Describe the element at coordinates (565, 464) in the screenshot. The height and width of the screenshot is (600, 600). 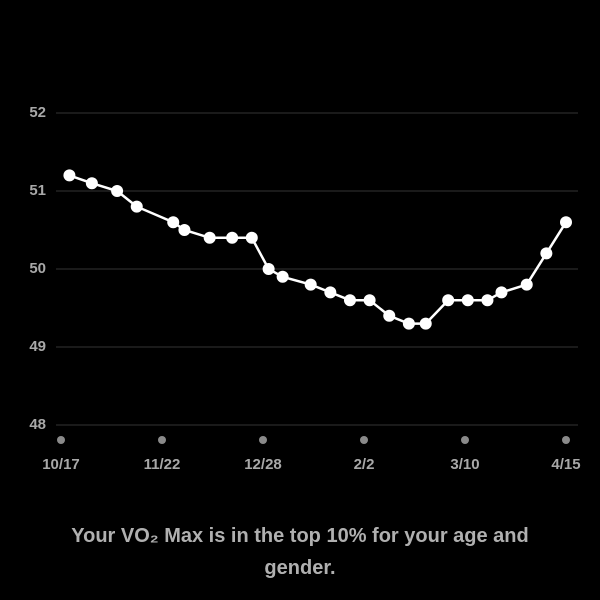
I see `x-tick-label: 4/15` at that location.